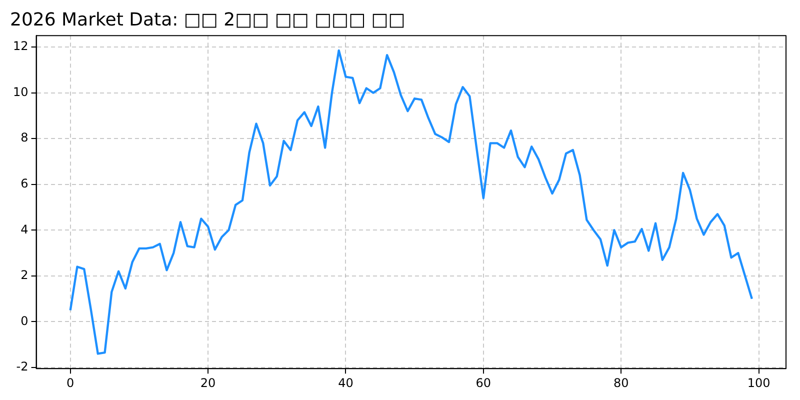 The width and height of the screenshot is (800, 400). I want to click on x-tick-label: 20, so click(208, 383).